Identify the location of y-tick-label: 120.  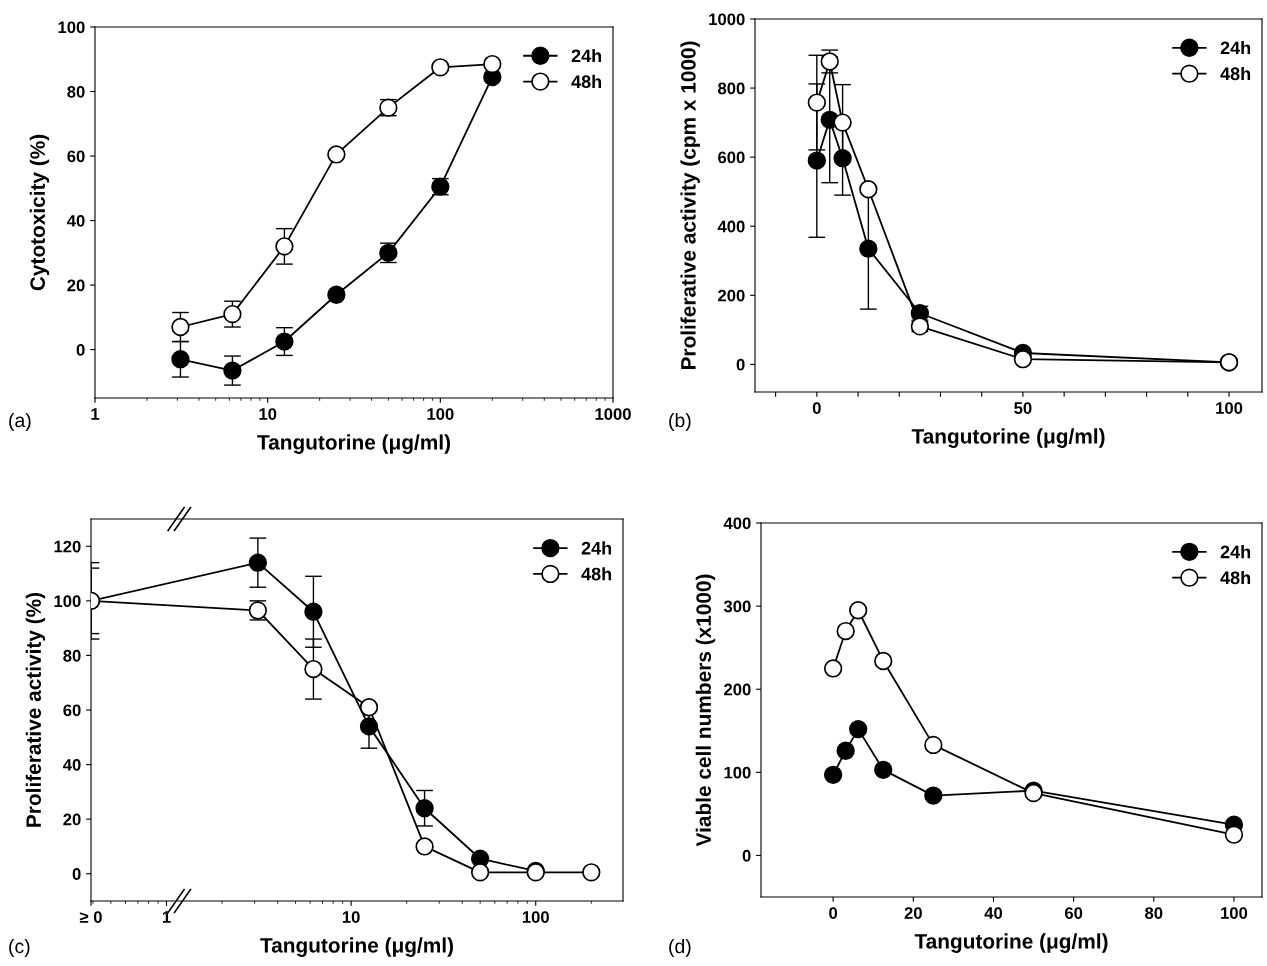
(67, 546).